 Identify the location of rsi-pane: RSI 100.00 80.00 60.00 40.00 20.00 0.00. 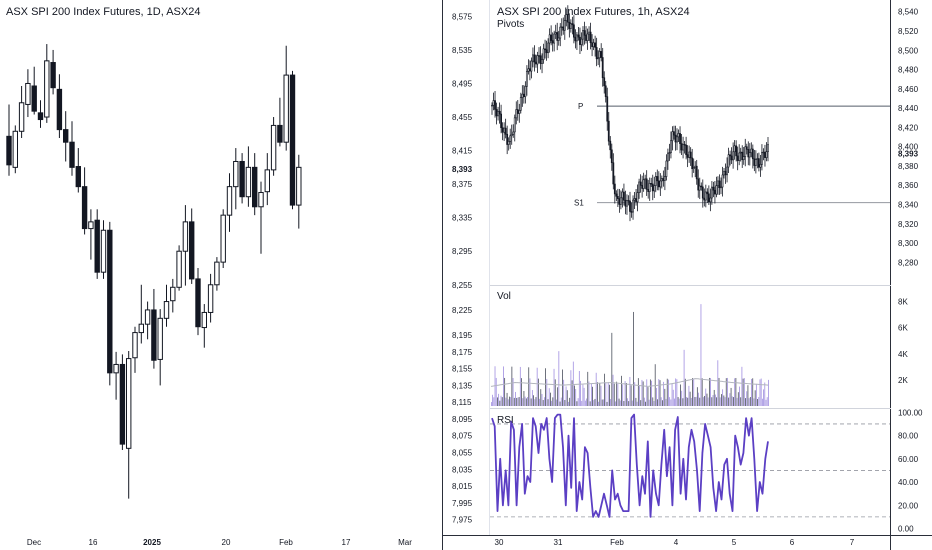
(706, 471).